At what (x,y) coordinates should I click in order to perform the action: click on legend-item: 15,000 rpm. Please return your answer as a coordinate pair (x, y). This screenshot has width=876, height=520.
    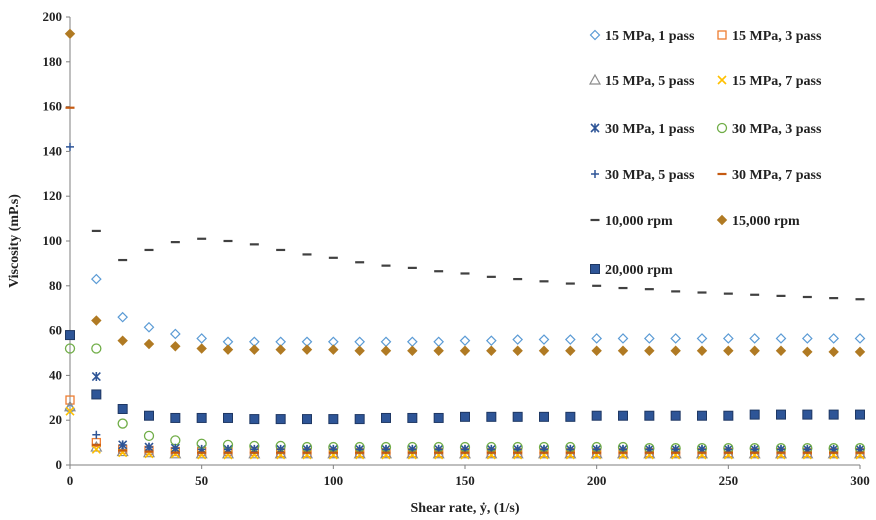
    Looking at the image, I should click on (758, 221).